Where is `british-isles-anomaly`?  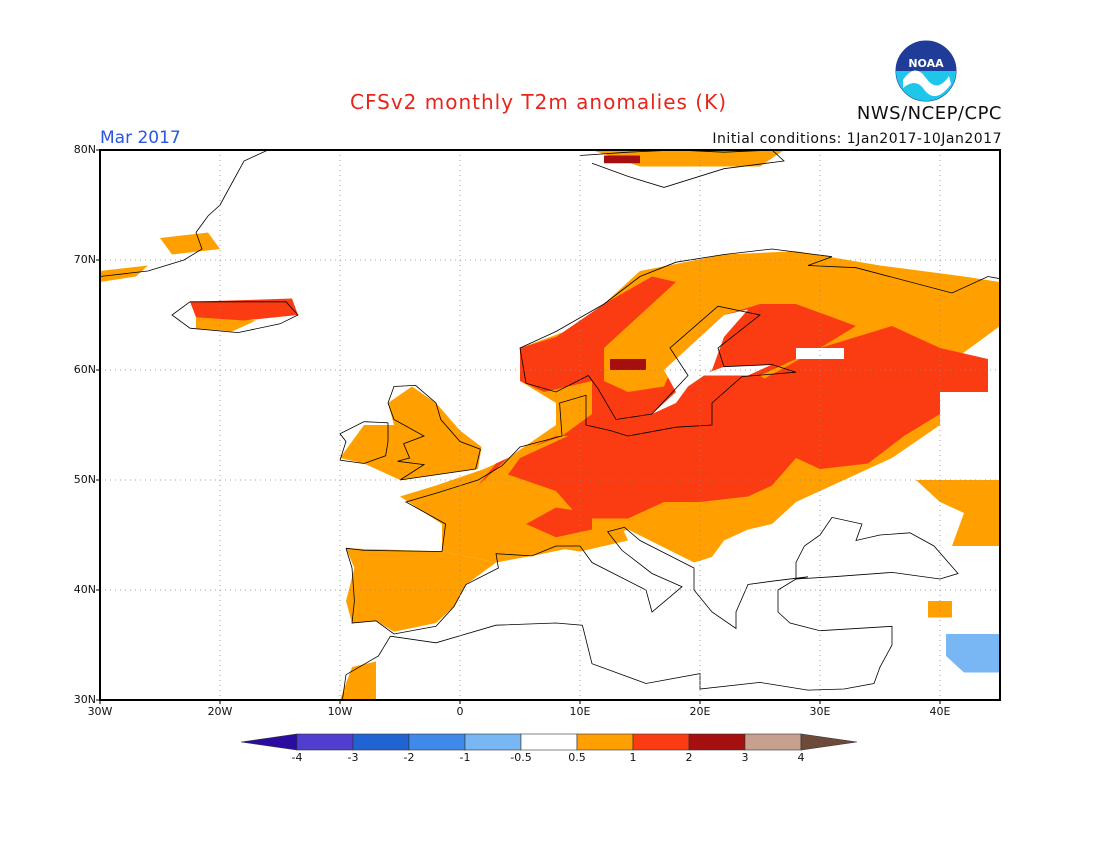 british-isles-anomaly is located at coordinates (411, 433).